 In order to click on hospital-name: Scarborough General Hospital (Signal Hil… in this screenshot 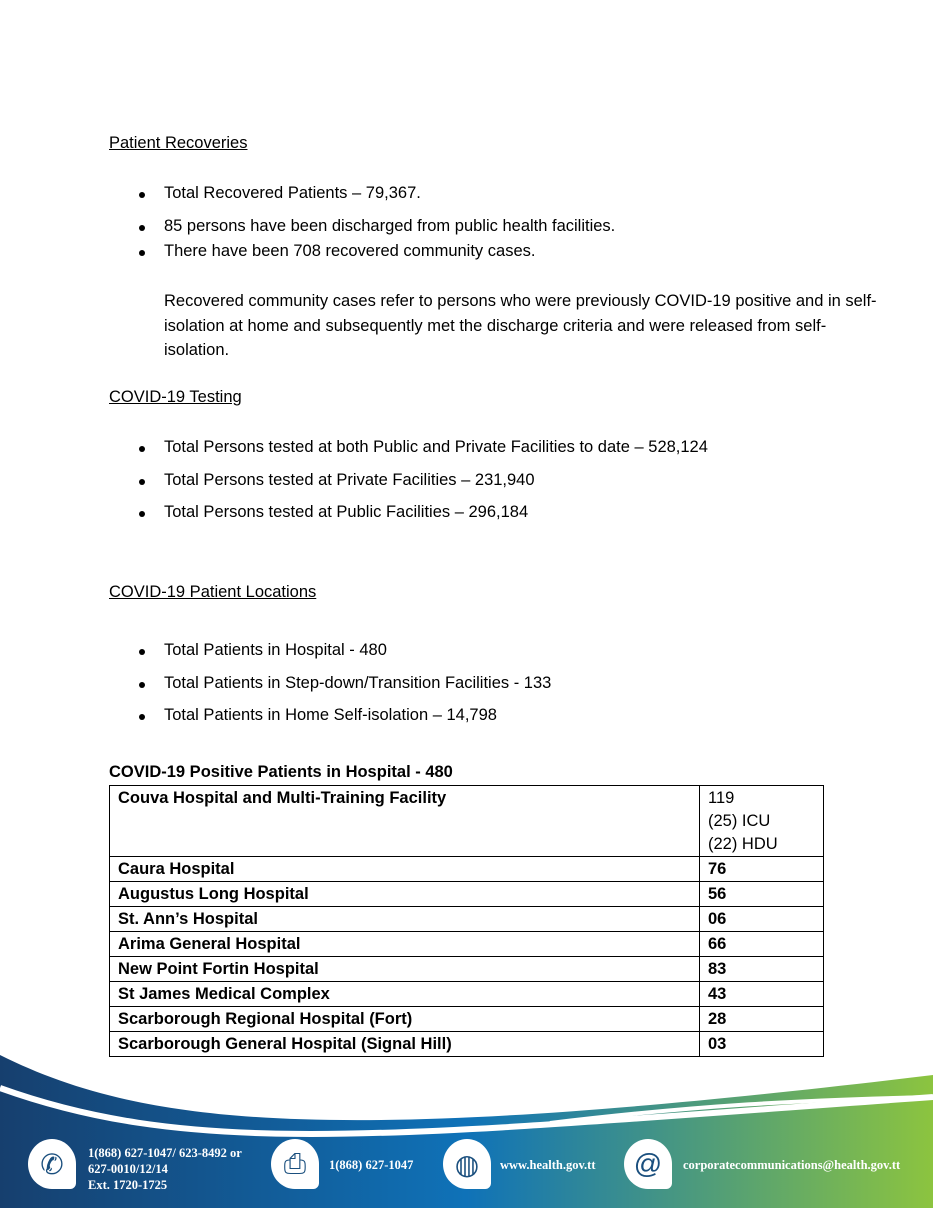, I will do `click(404, 1044)`.